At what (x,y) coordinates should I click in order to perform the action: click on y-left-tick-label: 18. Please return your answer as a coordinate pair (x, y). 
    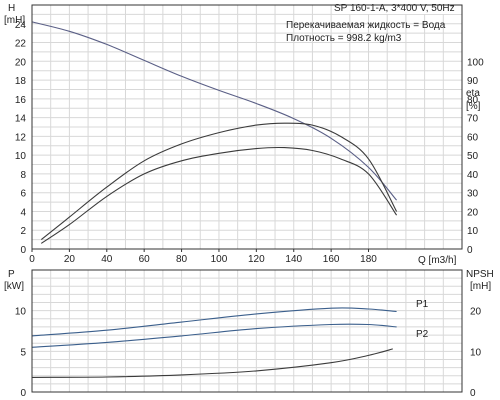
    Looking at the image, I should click on (21, 81).